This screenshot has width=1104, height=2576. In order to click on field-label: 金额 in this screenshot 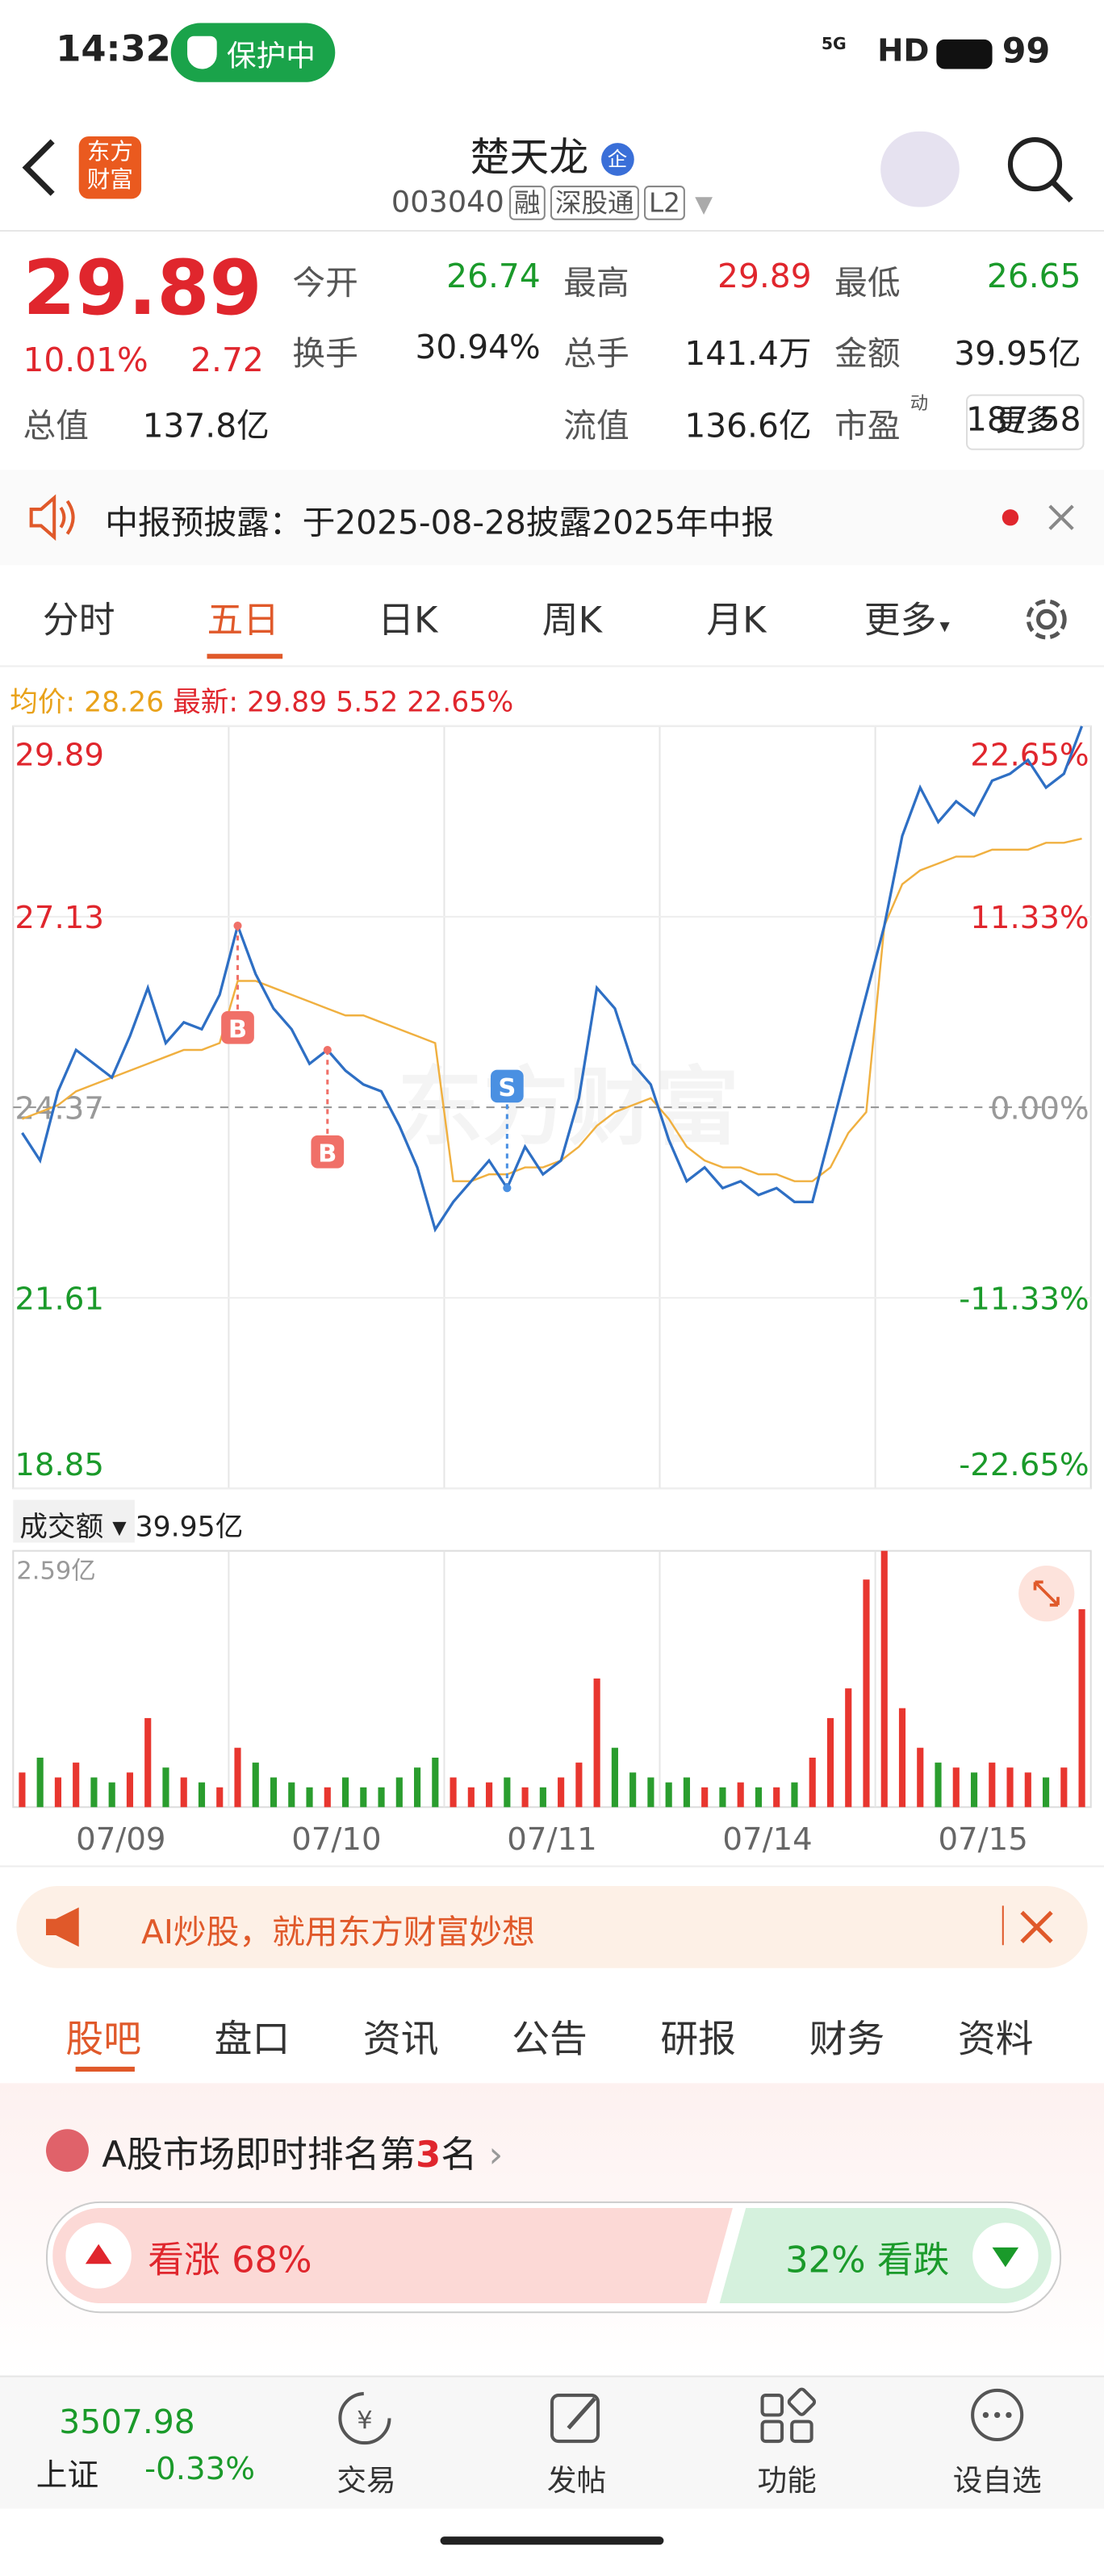, I will do `click(867, 353)`.